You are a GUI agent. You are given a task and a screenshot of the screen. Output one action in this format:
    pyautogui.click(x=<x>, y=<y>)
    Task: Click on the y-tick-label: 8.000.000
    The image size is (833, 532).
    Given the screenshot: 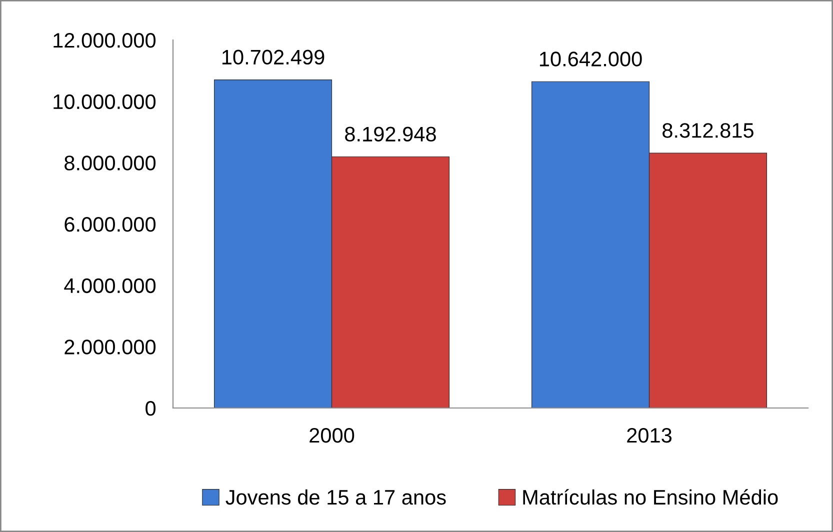 What is the action you would take?
    pyautogui.click(x=110, y=163)
    